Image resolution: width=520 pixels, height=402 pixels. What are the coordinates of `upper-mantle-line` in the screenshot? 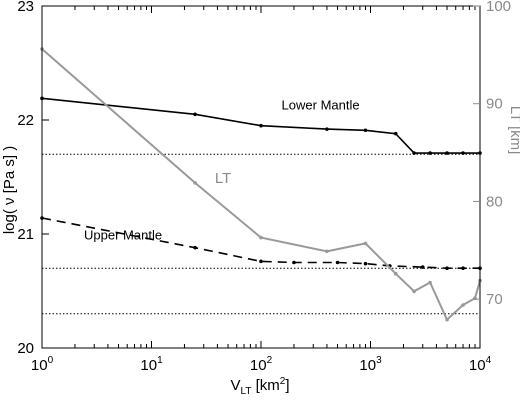 It's located at (260, 243).